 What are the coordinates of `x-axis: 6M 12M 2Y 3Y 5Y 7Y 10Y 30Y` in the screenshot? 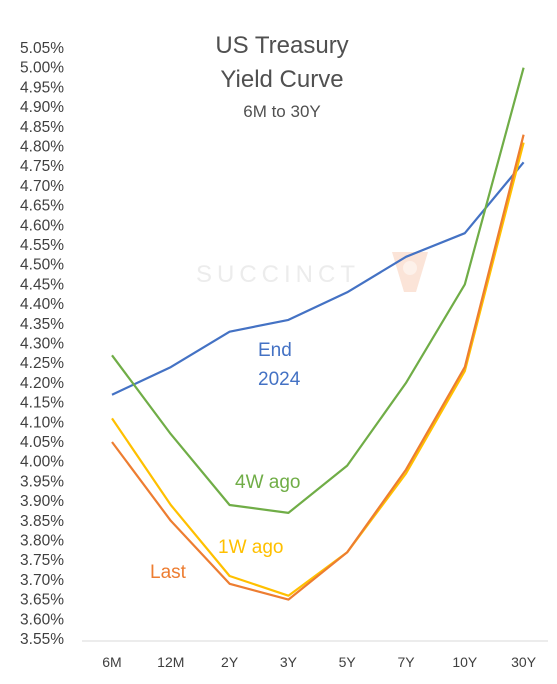 It's located at (319, 662).